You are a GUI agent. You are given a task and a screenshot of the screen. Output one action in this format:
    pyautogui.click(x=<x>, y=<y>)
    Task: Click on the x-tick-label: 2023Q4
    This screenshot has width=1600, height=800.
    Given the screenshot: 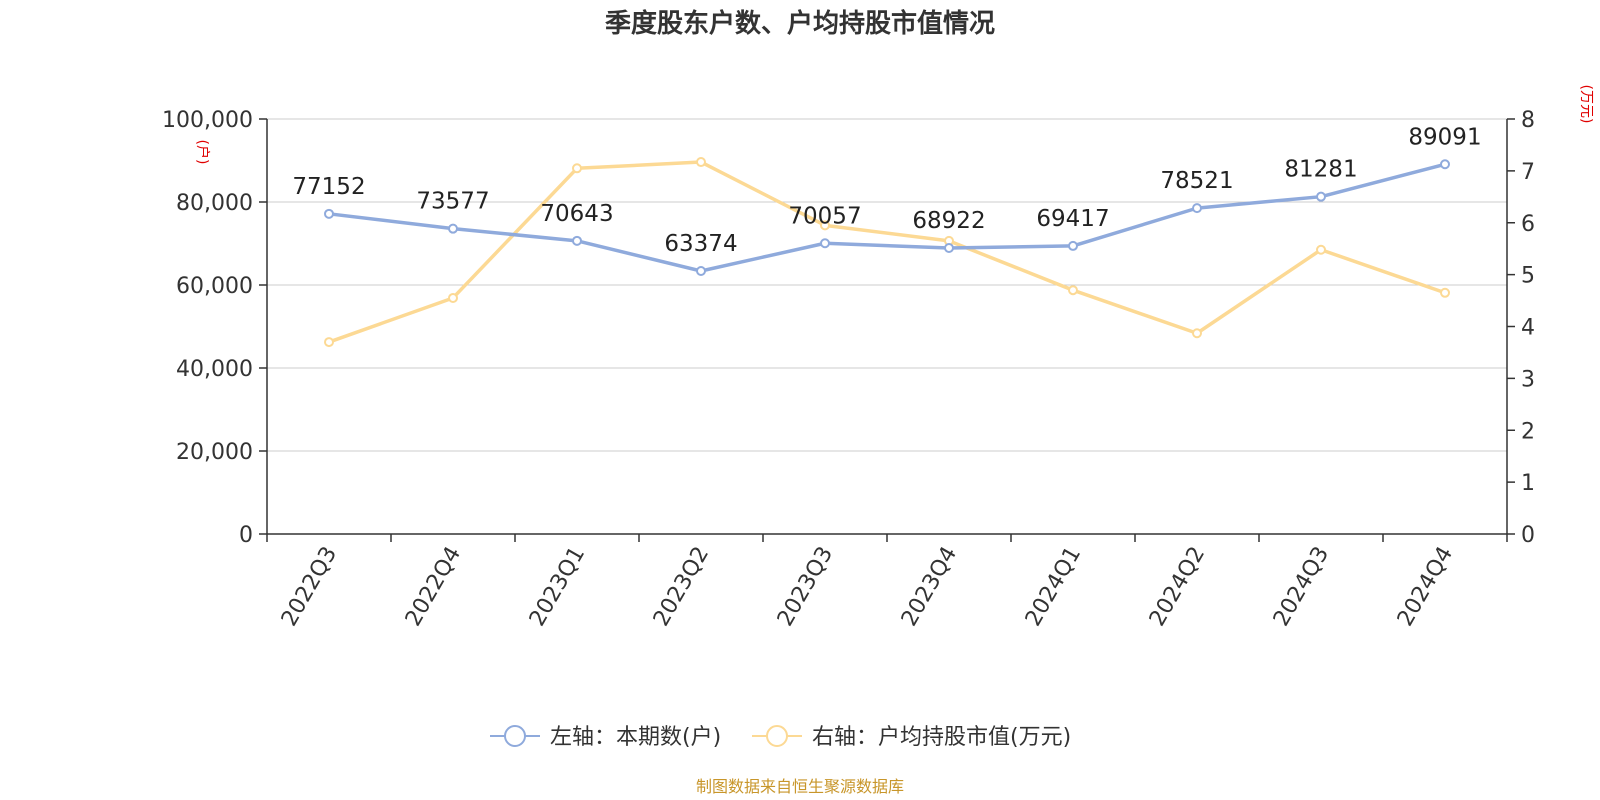 What is the action you would take?
    pyautogui.click(x=929, y=587)
    